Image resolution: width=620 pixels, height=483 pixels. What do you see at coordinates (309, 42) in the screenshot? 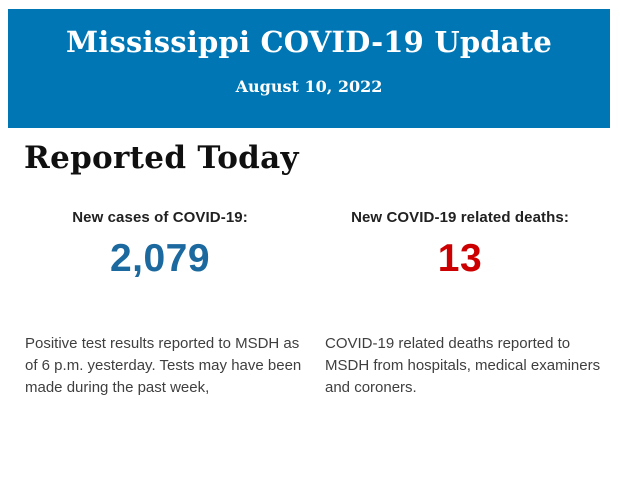
I see `newsletter-title: Mississippi COVID-19 Update` at bounding box center [309, 42].